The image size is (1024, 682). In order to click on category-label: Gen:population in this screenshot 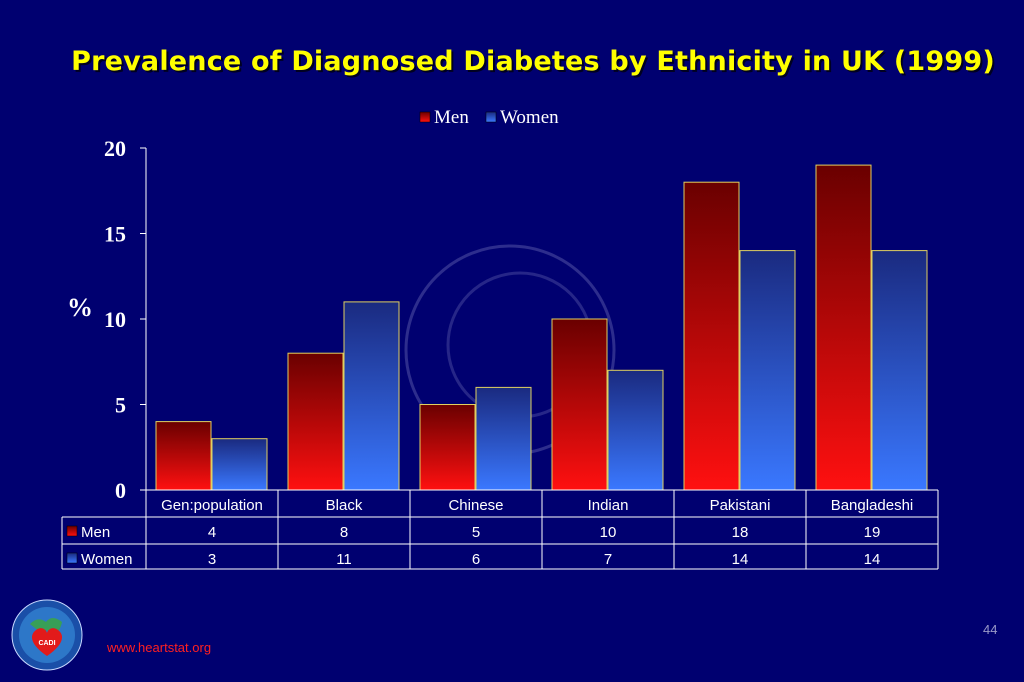, I will do `click(212, 505)`.